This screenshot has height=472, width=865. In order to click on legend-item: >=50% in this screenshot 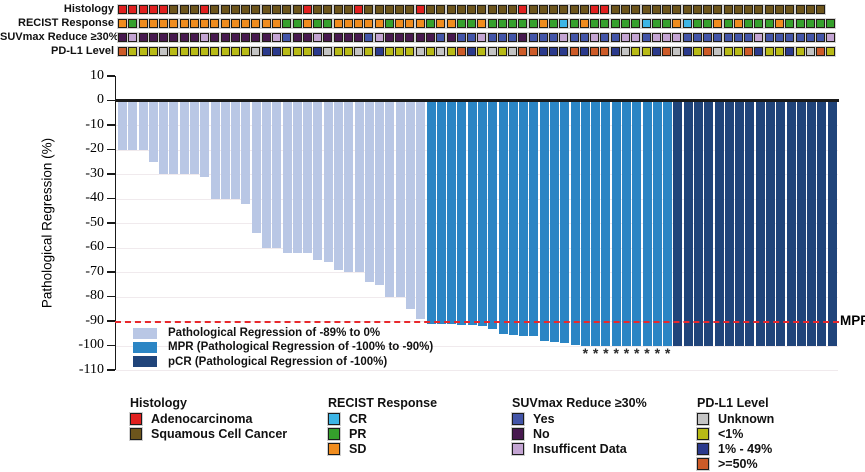, I will do `click(735, 463)`.